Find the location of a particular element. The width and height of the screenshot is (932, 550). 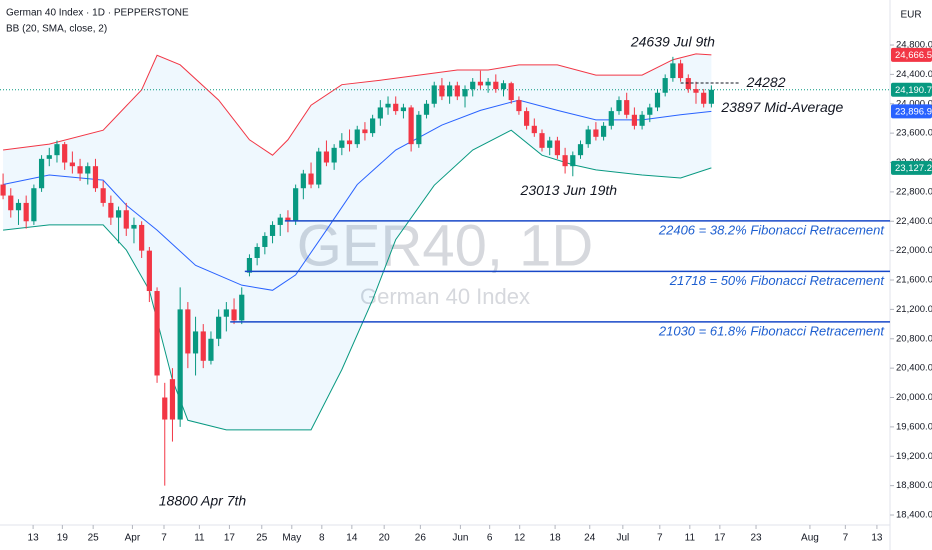

watermark-name: German 40 Index is located at coordinates (445, 296).